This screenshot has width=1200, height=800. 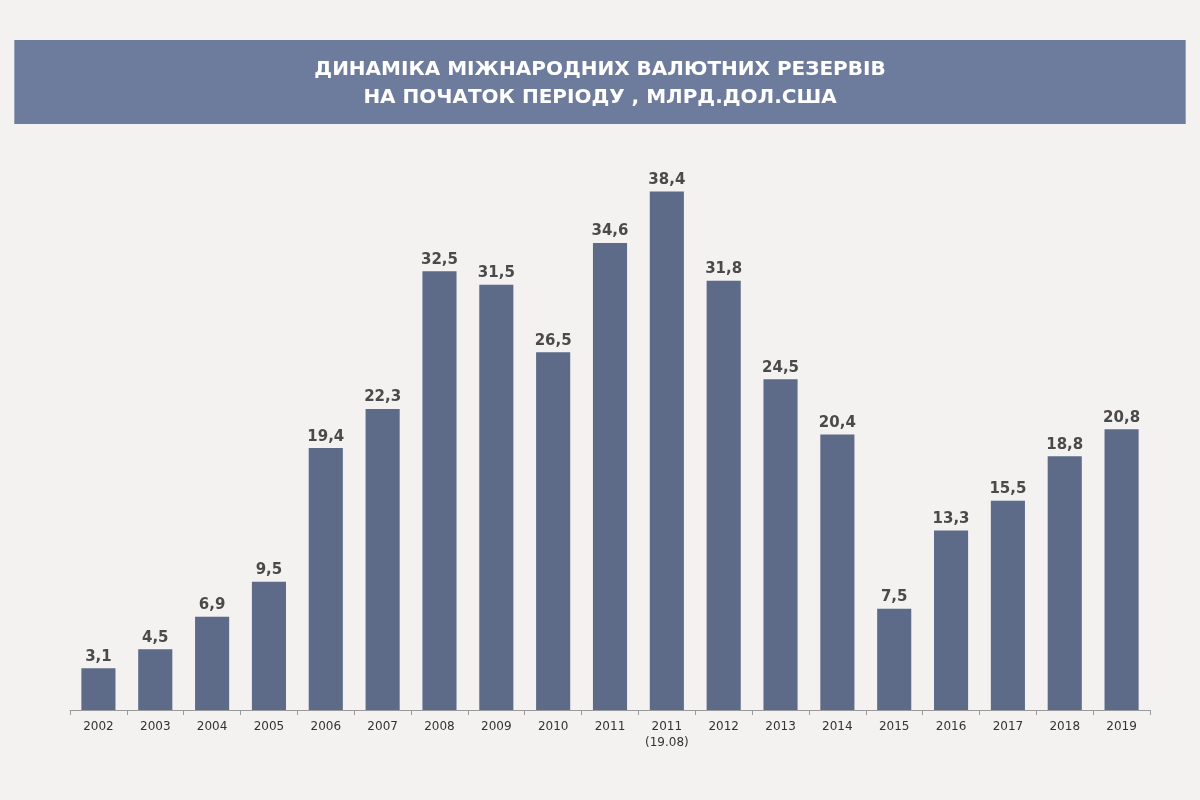 What do you see at coordinates (383, 396) in the screenshot?
I see `data-label: 22,3` at bounding box center [383, 396].